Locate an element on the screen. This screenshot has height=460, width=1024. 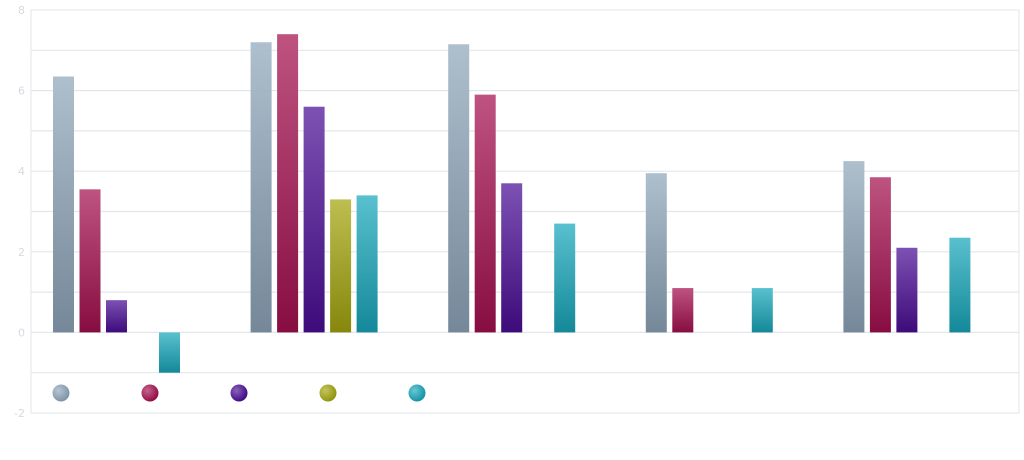
y-tick-label: 2 is located at coordinates (21, 252).